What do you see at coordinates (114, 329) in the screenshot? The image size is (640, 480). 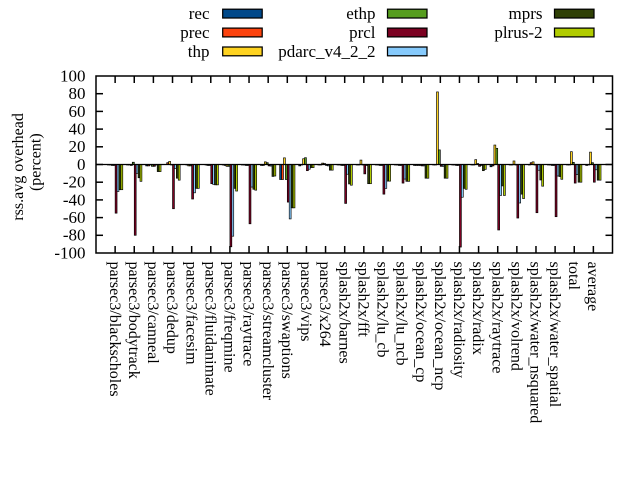 I see `svg-text: parsec3/blackscholes` at bounding box center [114, 329].